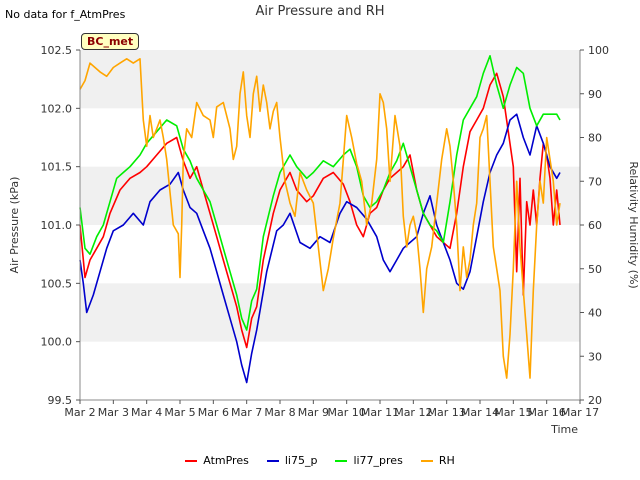  I want to click on x-axis-label: Time, so click(564, 429).